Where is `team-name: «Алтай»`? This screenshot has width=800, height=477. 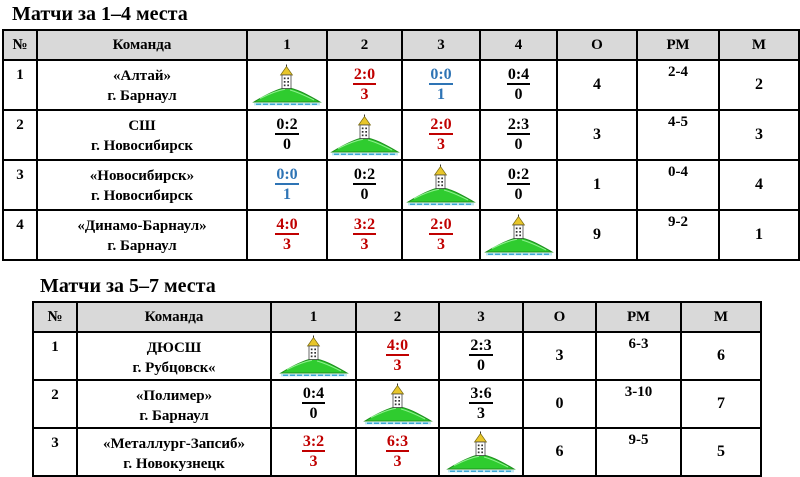 team-name: «Алтай» is located at coordinates (142, 76).